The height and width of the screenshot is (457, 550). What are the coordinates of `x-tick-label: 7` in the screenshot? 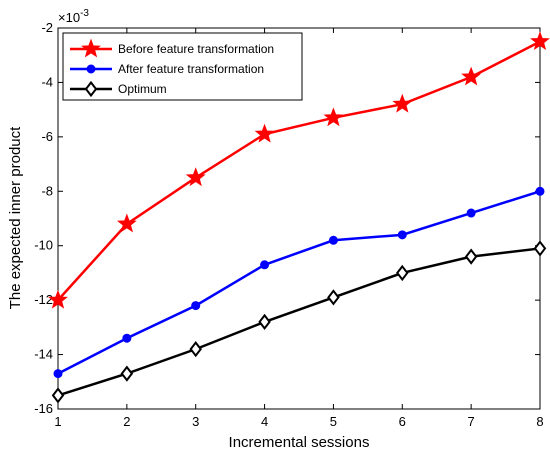 It's located at (471, 421).